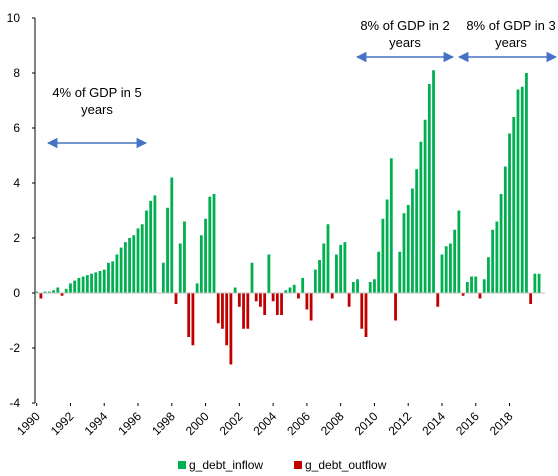  Describe the element at coordinates (231, 423) in the screenshot. I see `x-tick-label: 2002` at that location.